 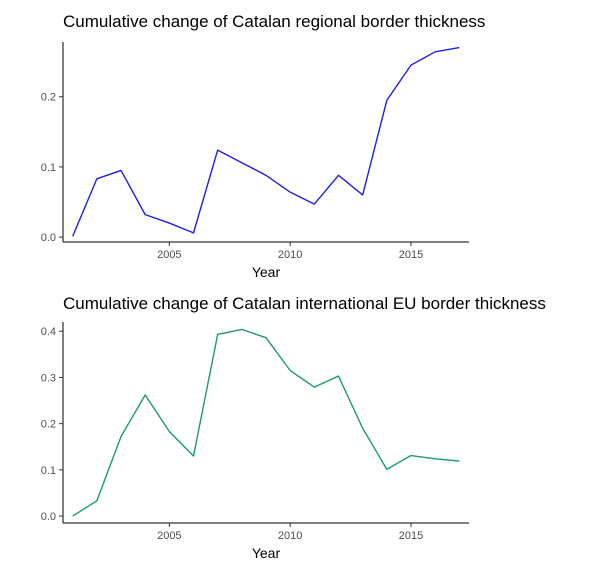 I want to click on y-tick-label-international: 0.1, so click(x=48, y=471).